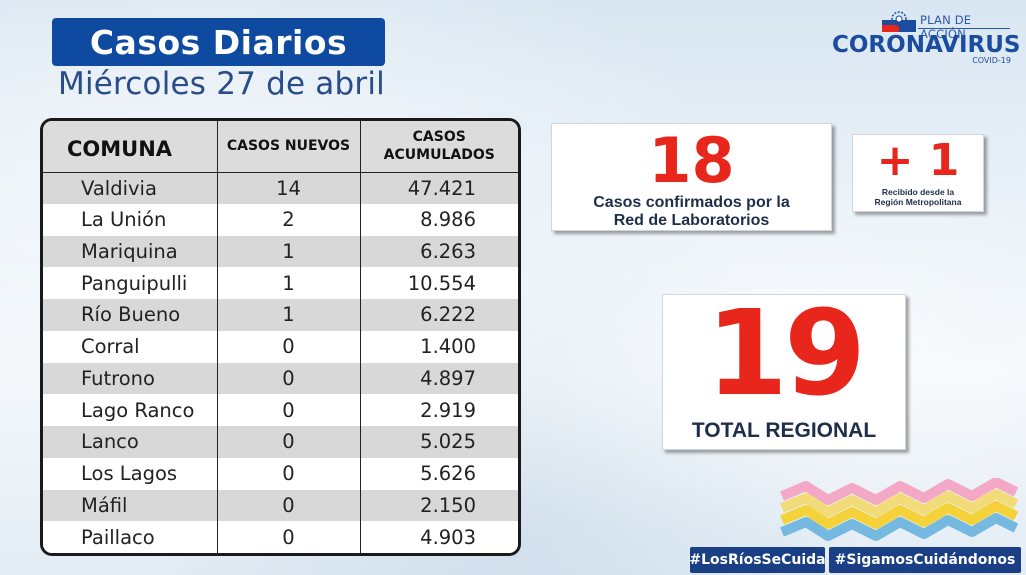  I want to click on logo-divider, so click(964, 28).